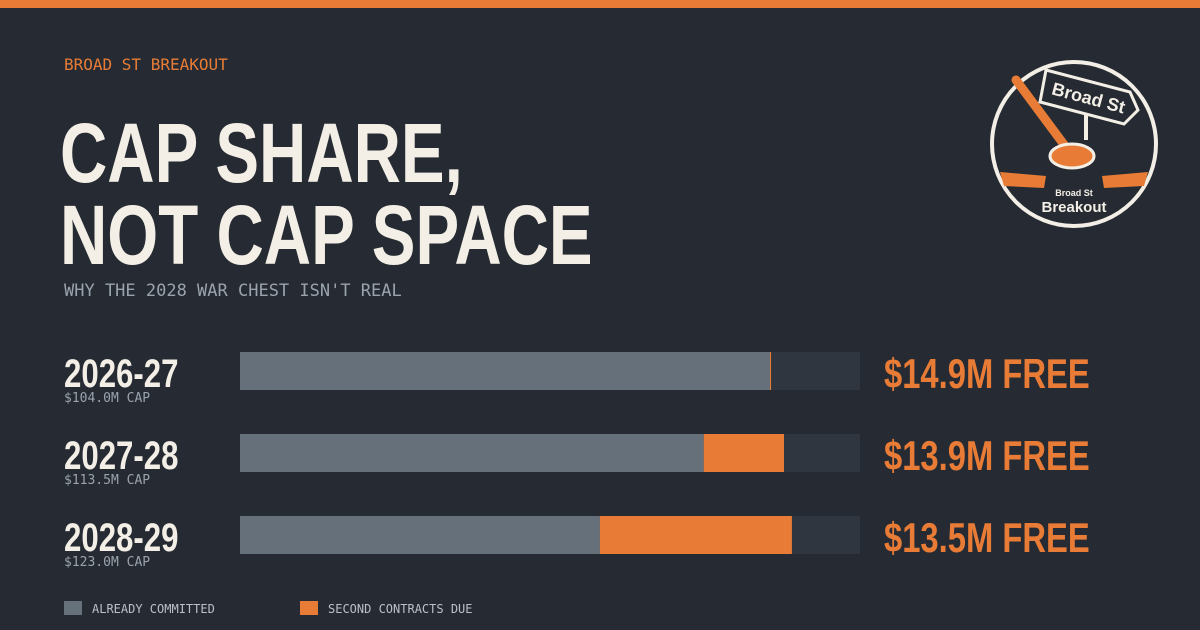 This screenshot has width=1200, height=630. Describe the element at coordinates (107, 480) in the screenshot. I see `cap-label: $113.5M CAP` at that location.